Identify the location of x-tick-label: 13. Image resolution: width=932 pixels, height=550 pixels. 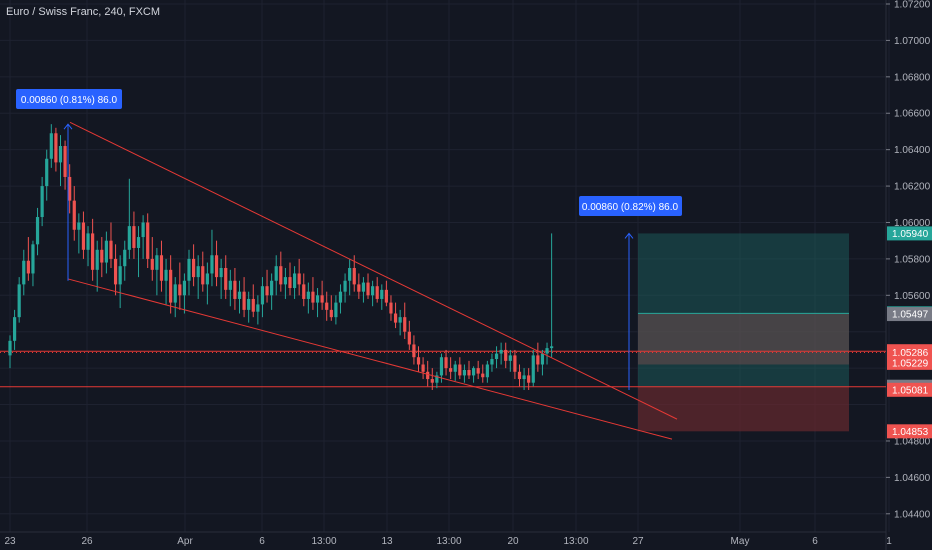
(387, 541).